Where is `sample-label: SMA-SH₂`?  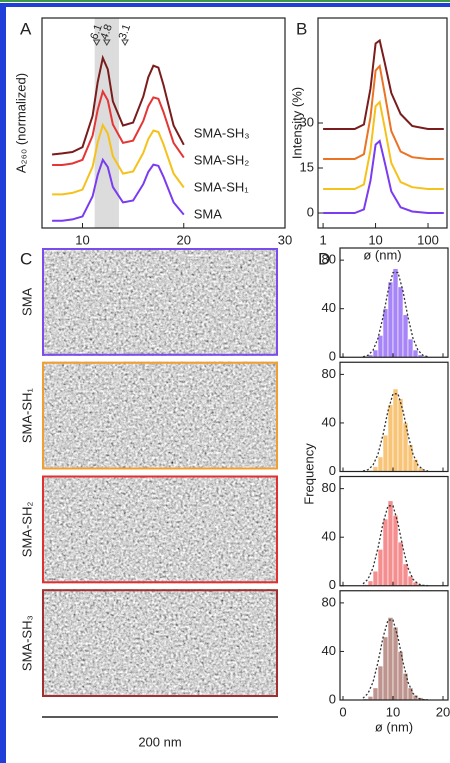
sample-label: SMA-SH₂ is located at coordinates (26, 530).